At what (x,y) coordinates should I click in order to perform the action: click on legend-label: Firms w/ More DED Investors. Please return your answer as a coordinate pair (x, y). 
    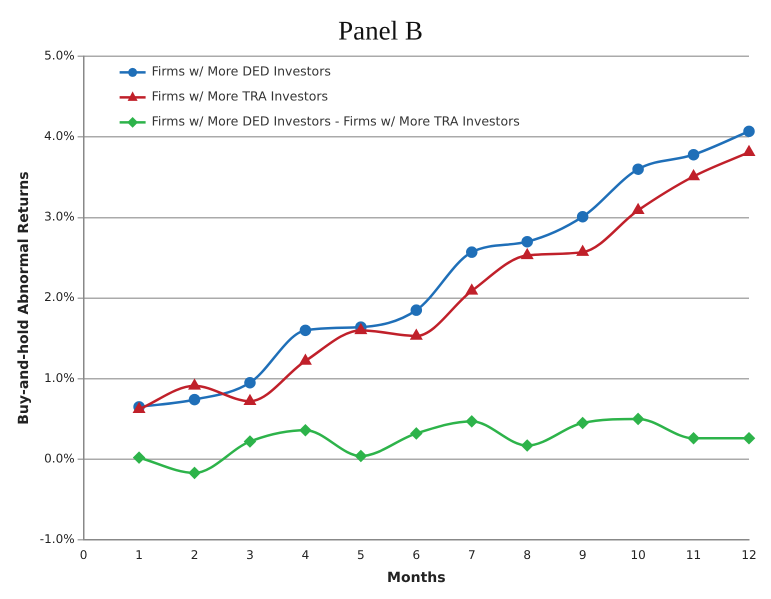
    Looking at the image, I should click on (241, 71).